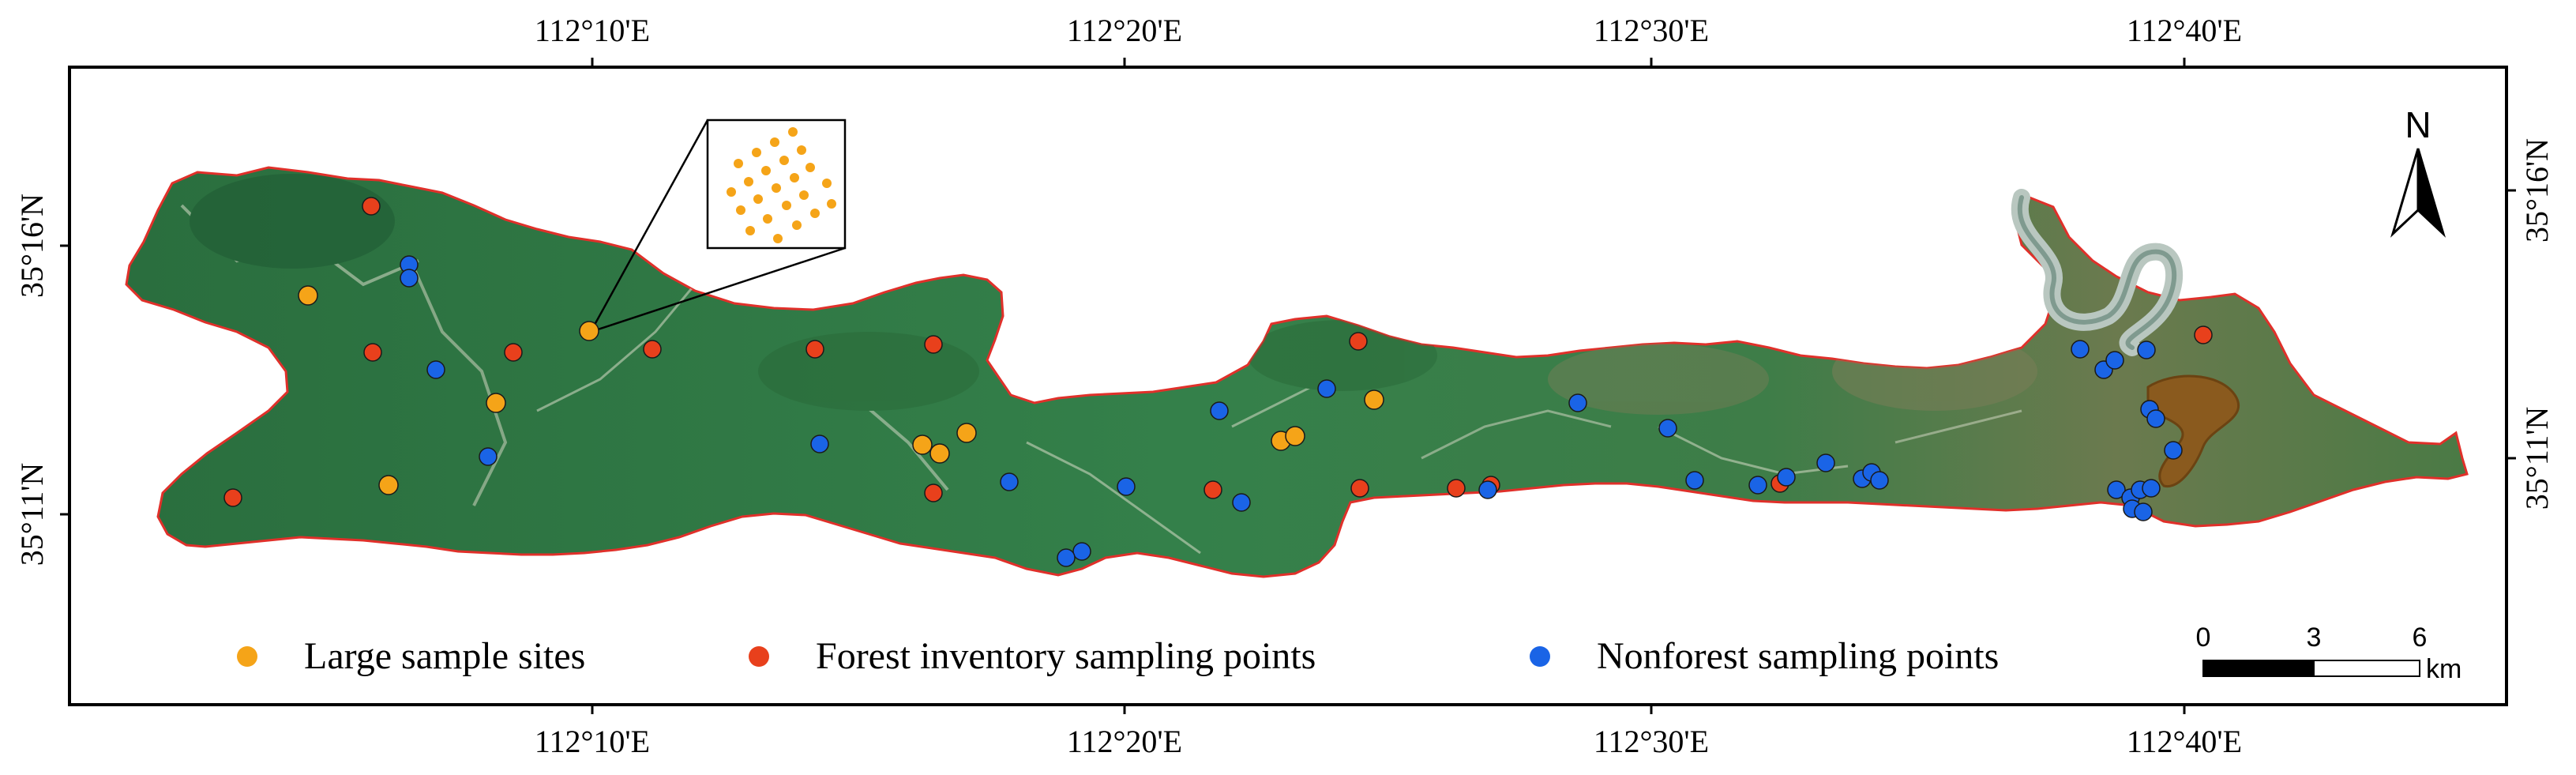 The width and height of the screenshot is (2576, 775). I want to click on legend-marker-forest, so click(759, 656).